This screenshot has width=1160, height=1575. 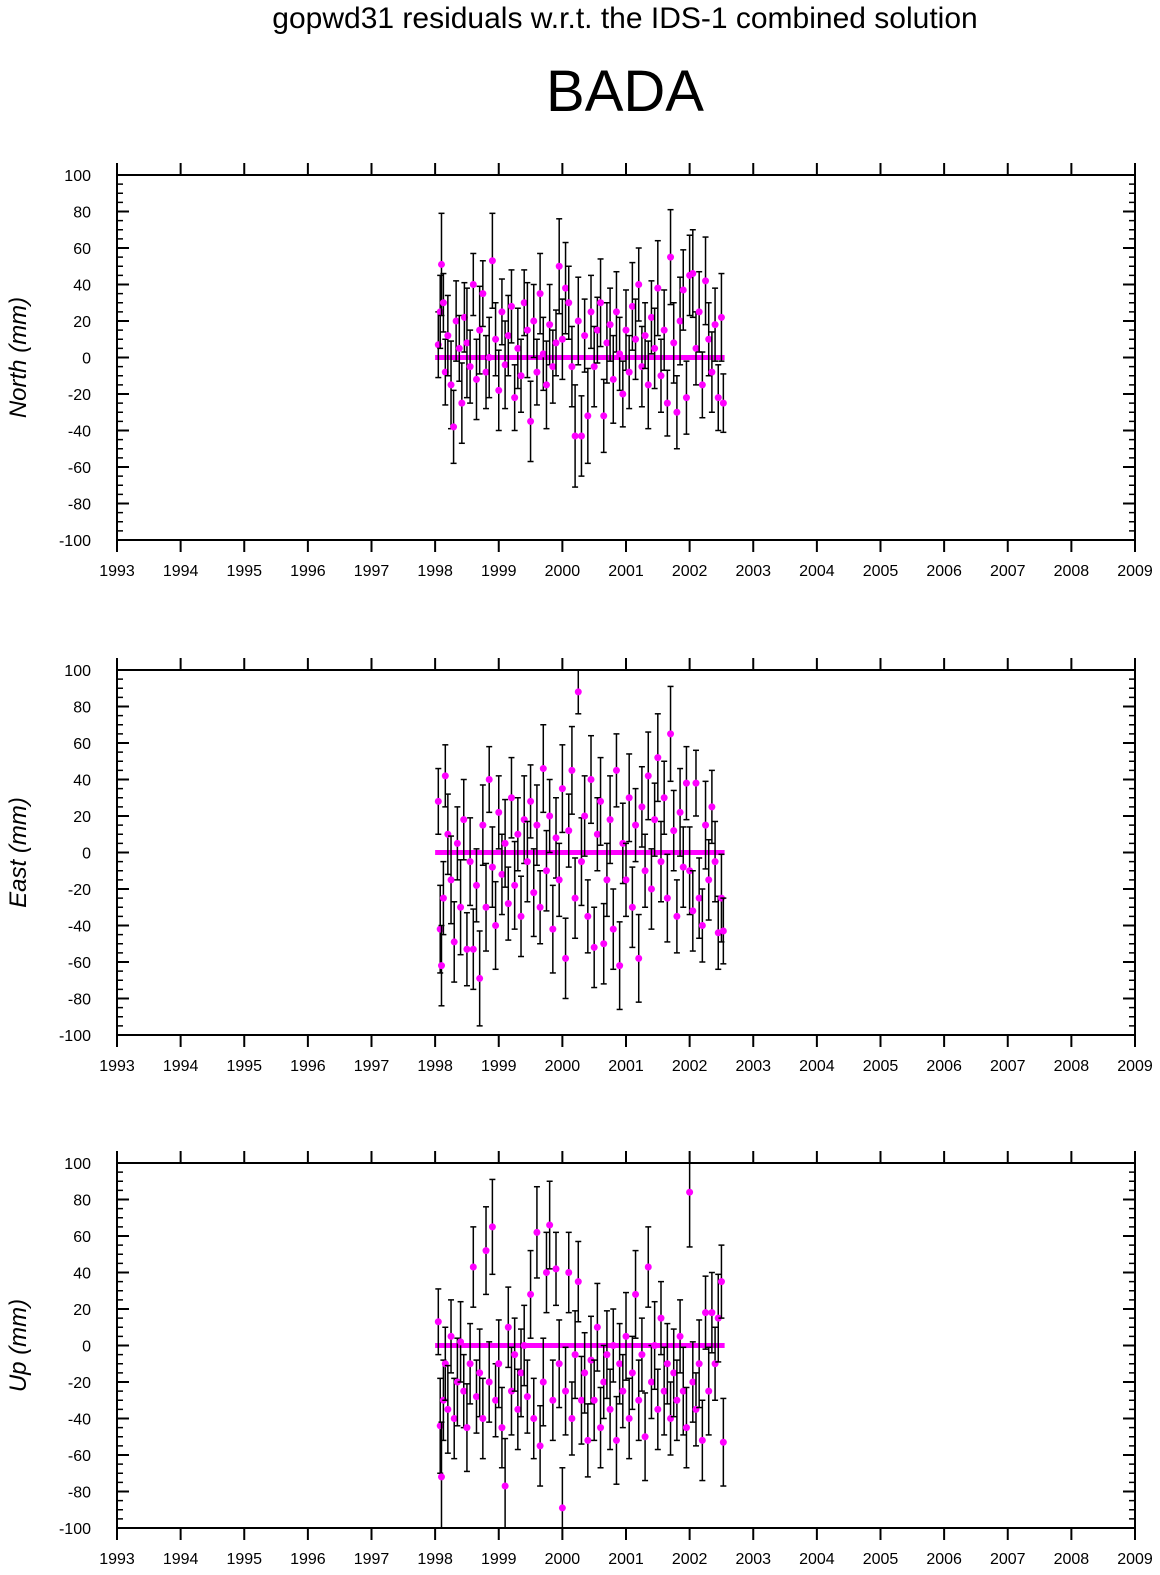 I want to click on up-y-tick-label: 40, so click(x=82, y=1274).